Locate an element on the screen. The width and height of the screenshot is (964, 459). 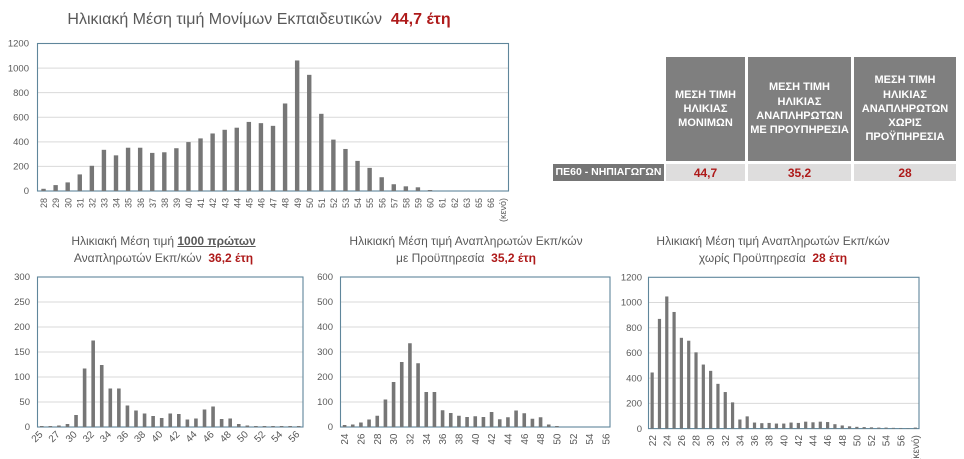
svg-text: 57 is located at coordinates (394, 203).